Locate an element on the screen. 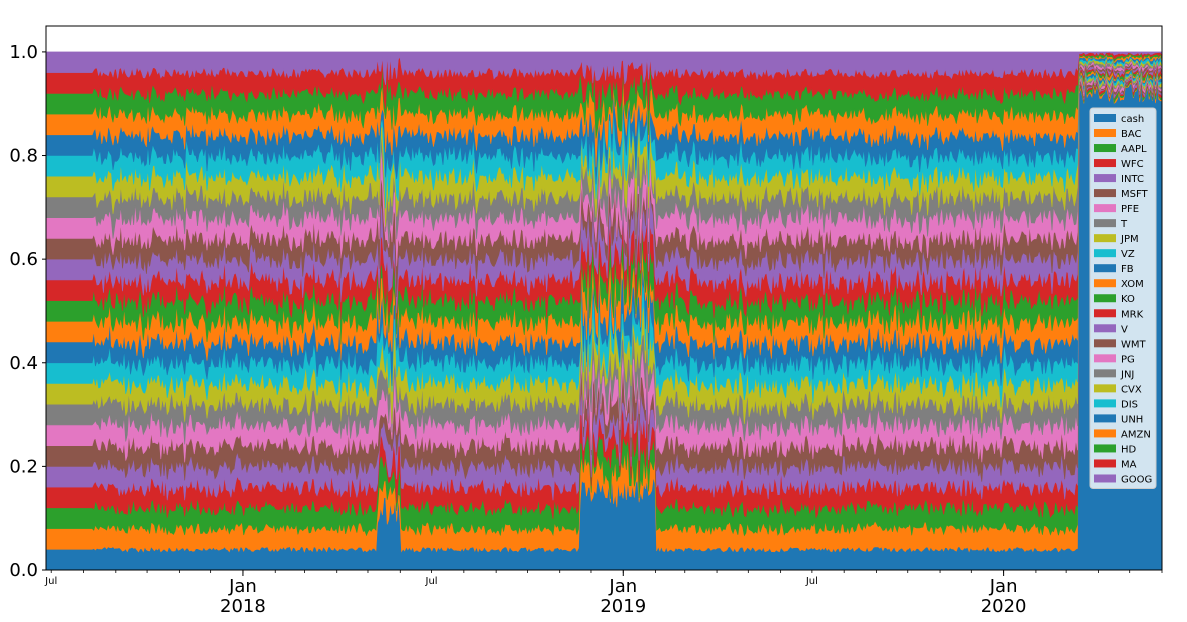 The height and width of the screenshot is (622, 1187). legend-label-unh: UNH is located at coordinates (1132, 419).